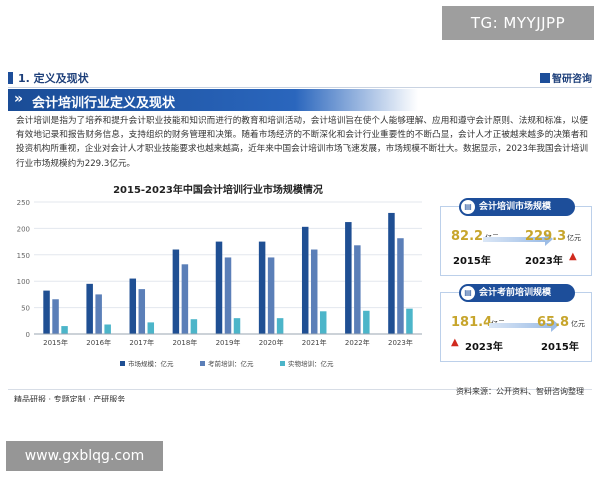 The width and height of the screenshot is (600, 480). Describe the element at coordinates (151, 363) in the screenshot. I see `legend-label: 市场规模：亿元` at that location.